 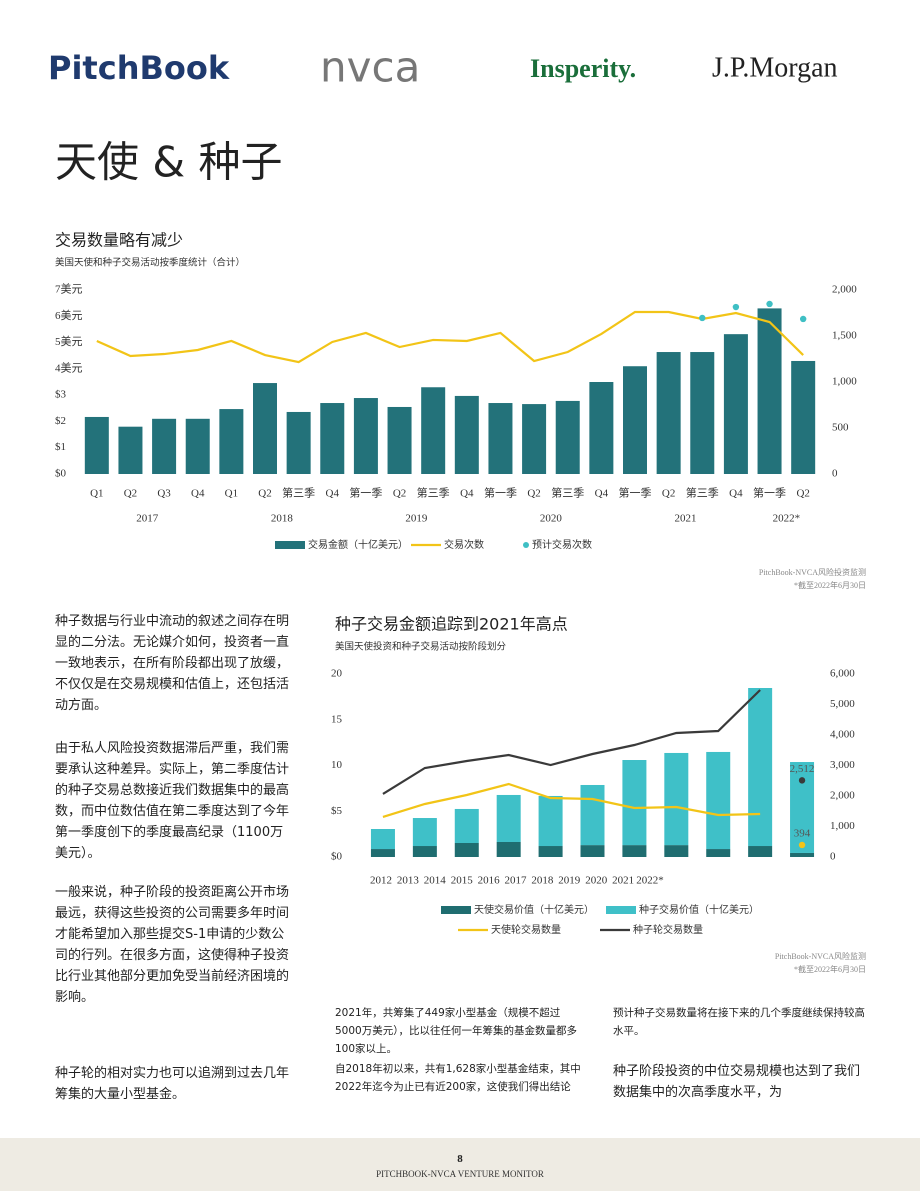 I want to click on y-tick-label: $2, so click(x=60, y=421).